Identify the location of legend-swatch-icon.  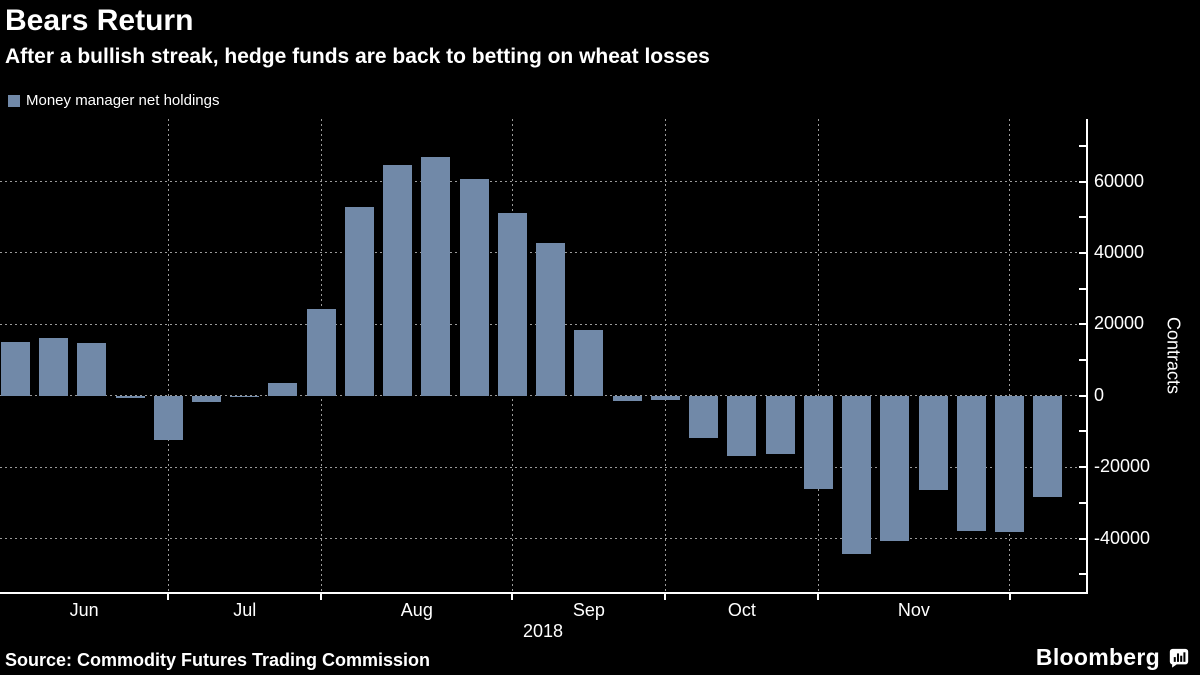
(14, 100).